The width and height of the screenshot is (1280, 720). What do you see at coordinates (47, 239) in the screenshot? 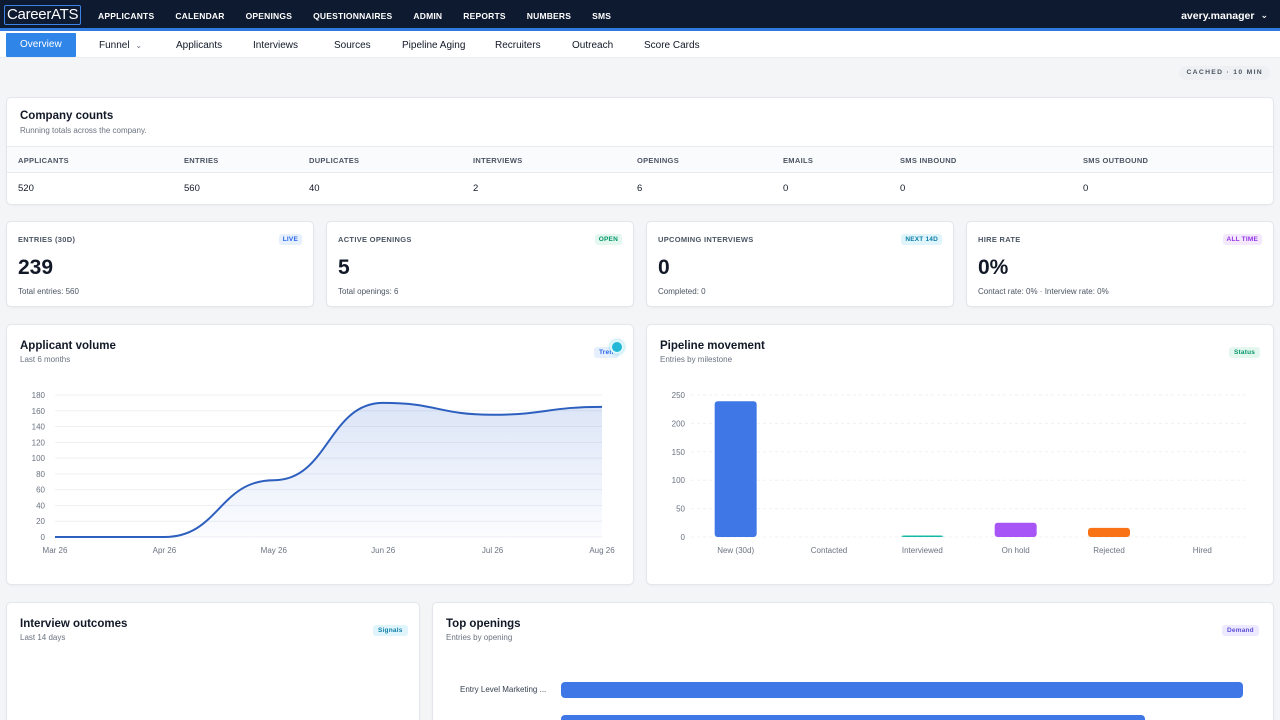
I see `kpi-label: ENTRIES (30D)` at bounding box center [47, 239].